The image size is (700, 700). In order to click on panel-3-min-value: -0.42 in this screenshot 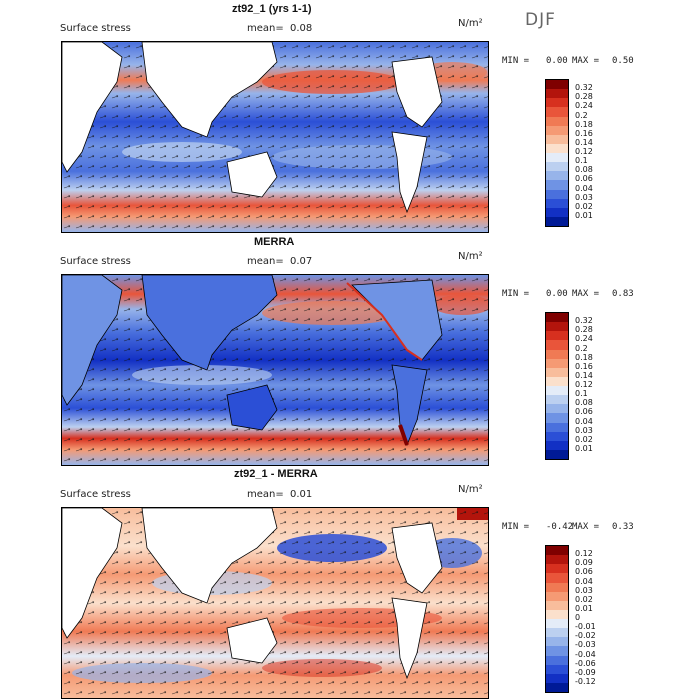, I will do `click(560, 527)`.